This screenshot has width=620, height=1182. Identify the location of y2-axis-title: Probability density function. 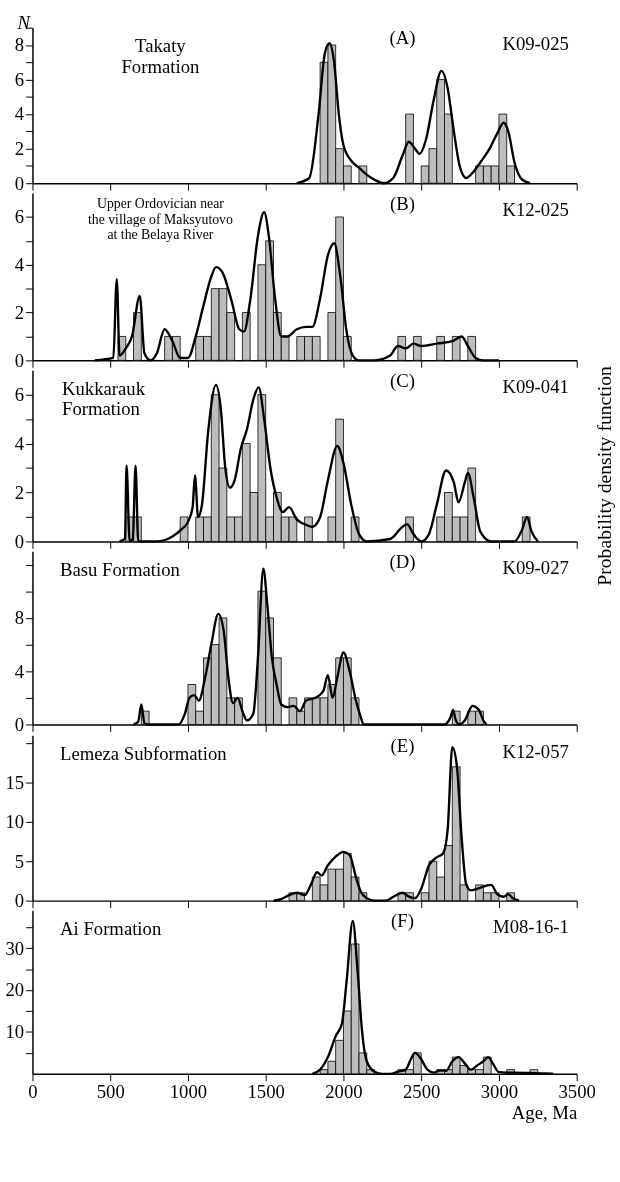
(604, 475).